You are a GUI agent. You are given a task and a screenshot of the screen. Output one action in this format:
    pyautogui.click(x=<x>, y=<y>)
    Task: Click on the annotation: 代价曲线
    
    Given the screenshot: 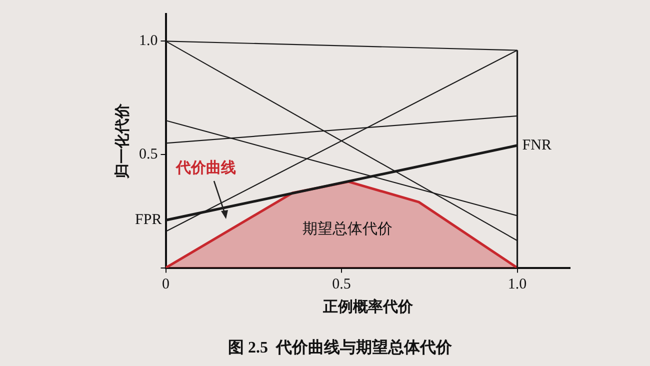 What is the action you would take?
    pyautogui.click(x=205, y=168)
    